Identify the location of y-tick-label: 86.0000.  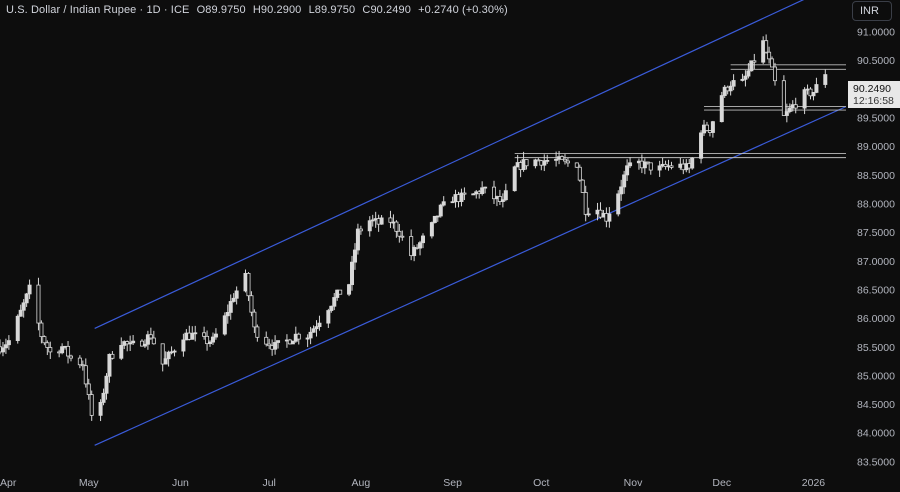
(876, 319).